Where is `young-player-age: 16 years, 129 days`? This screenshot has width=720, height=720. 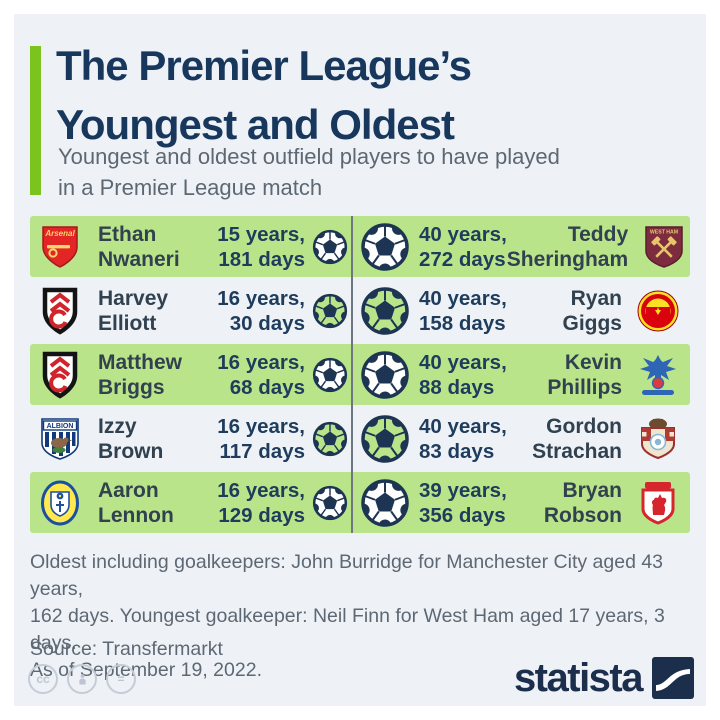
young-player-age: 16 years, 129 days is located at coordinates (261, 502).